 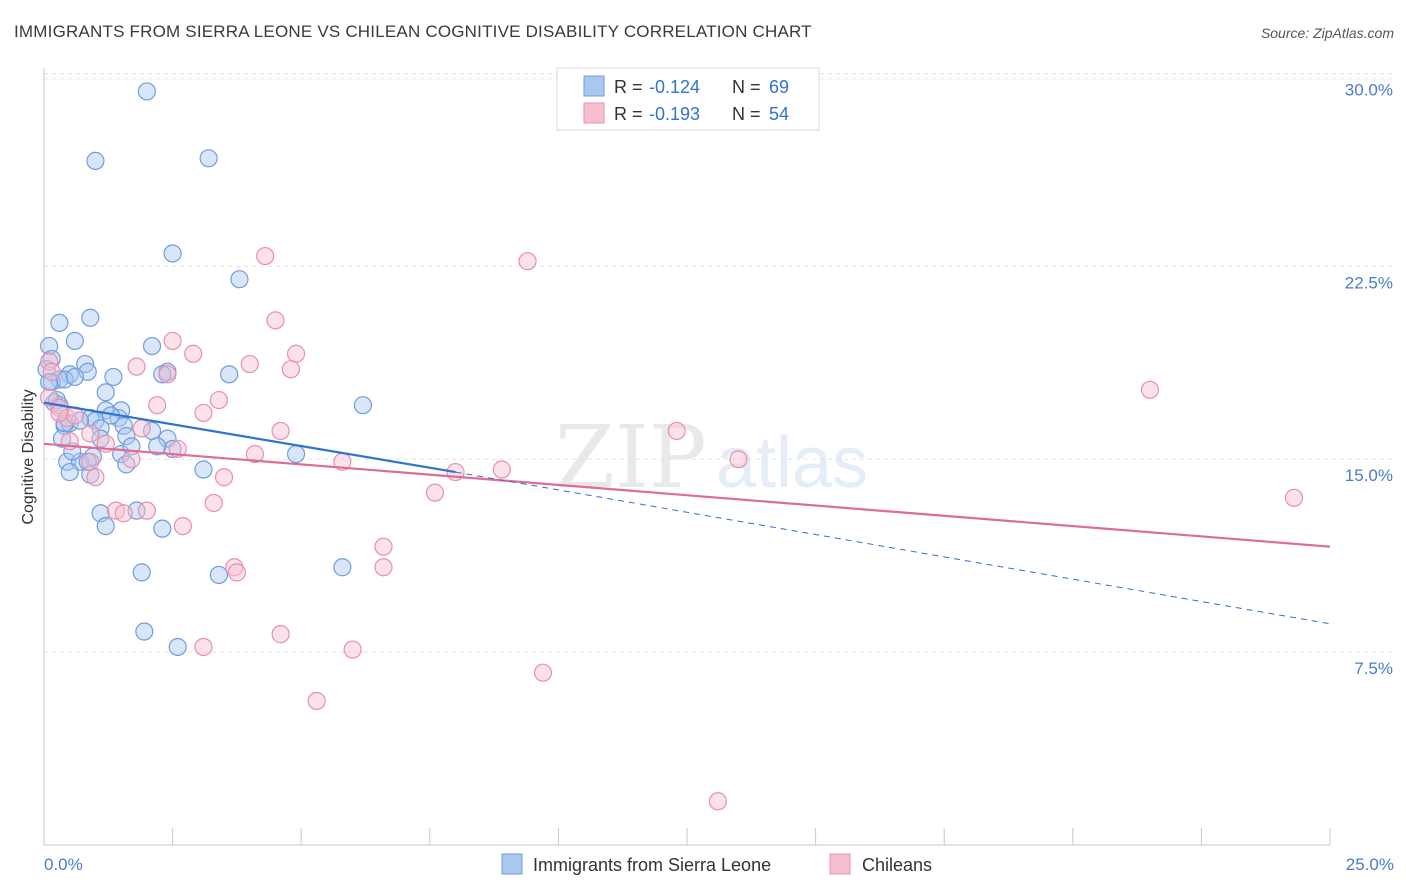 I want to click on legend-swatch-pink, so click(x=594, y=113).